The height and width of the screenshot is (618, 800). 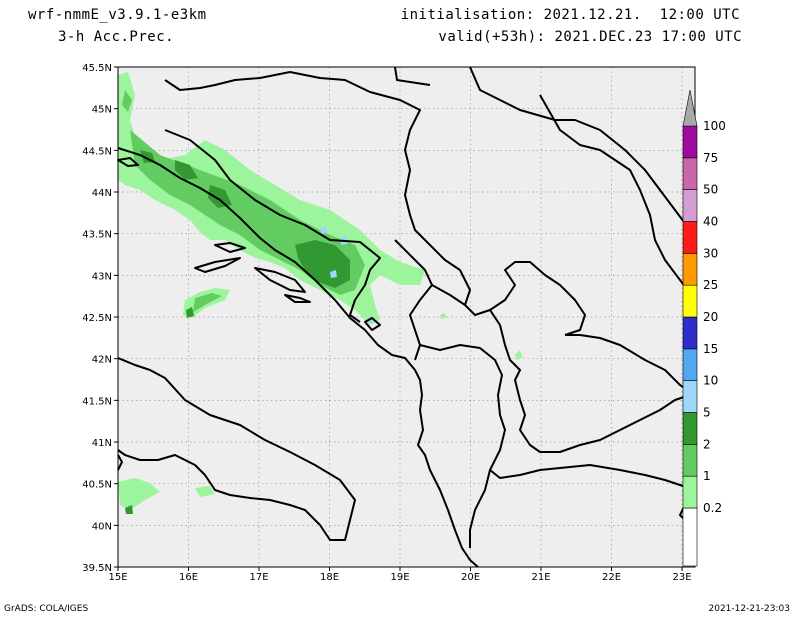 I want to click on italy-heel-coastline, so click(x=120, y=462).